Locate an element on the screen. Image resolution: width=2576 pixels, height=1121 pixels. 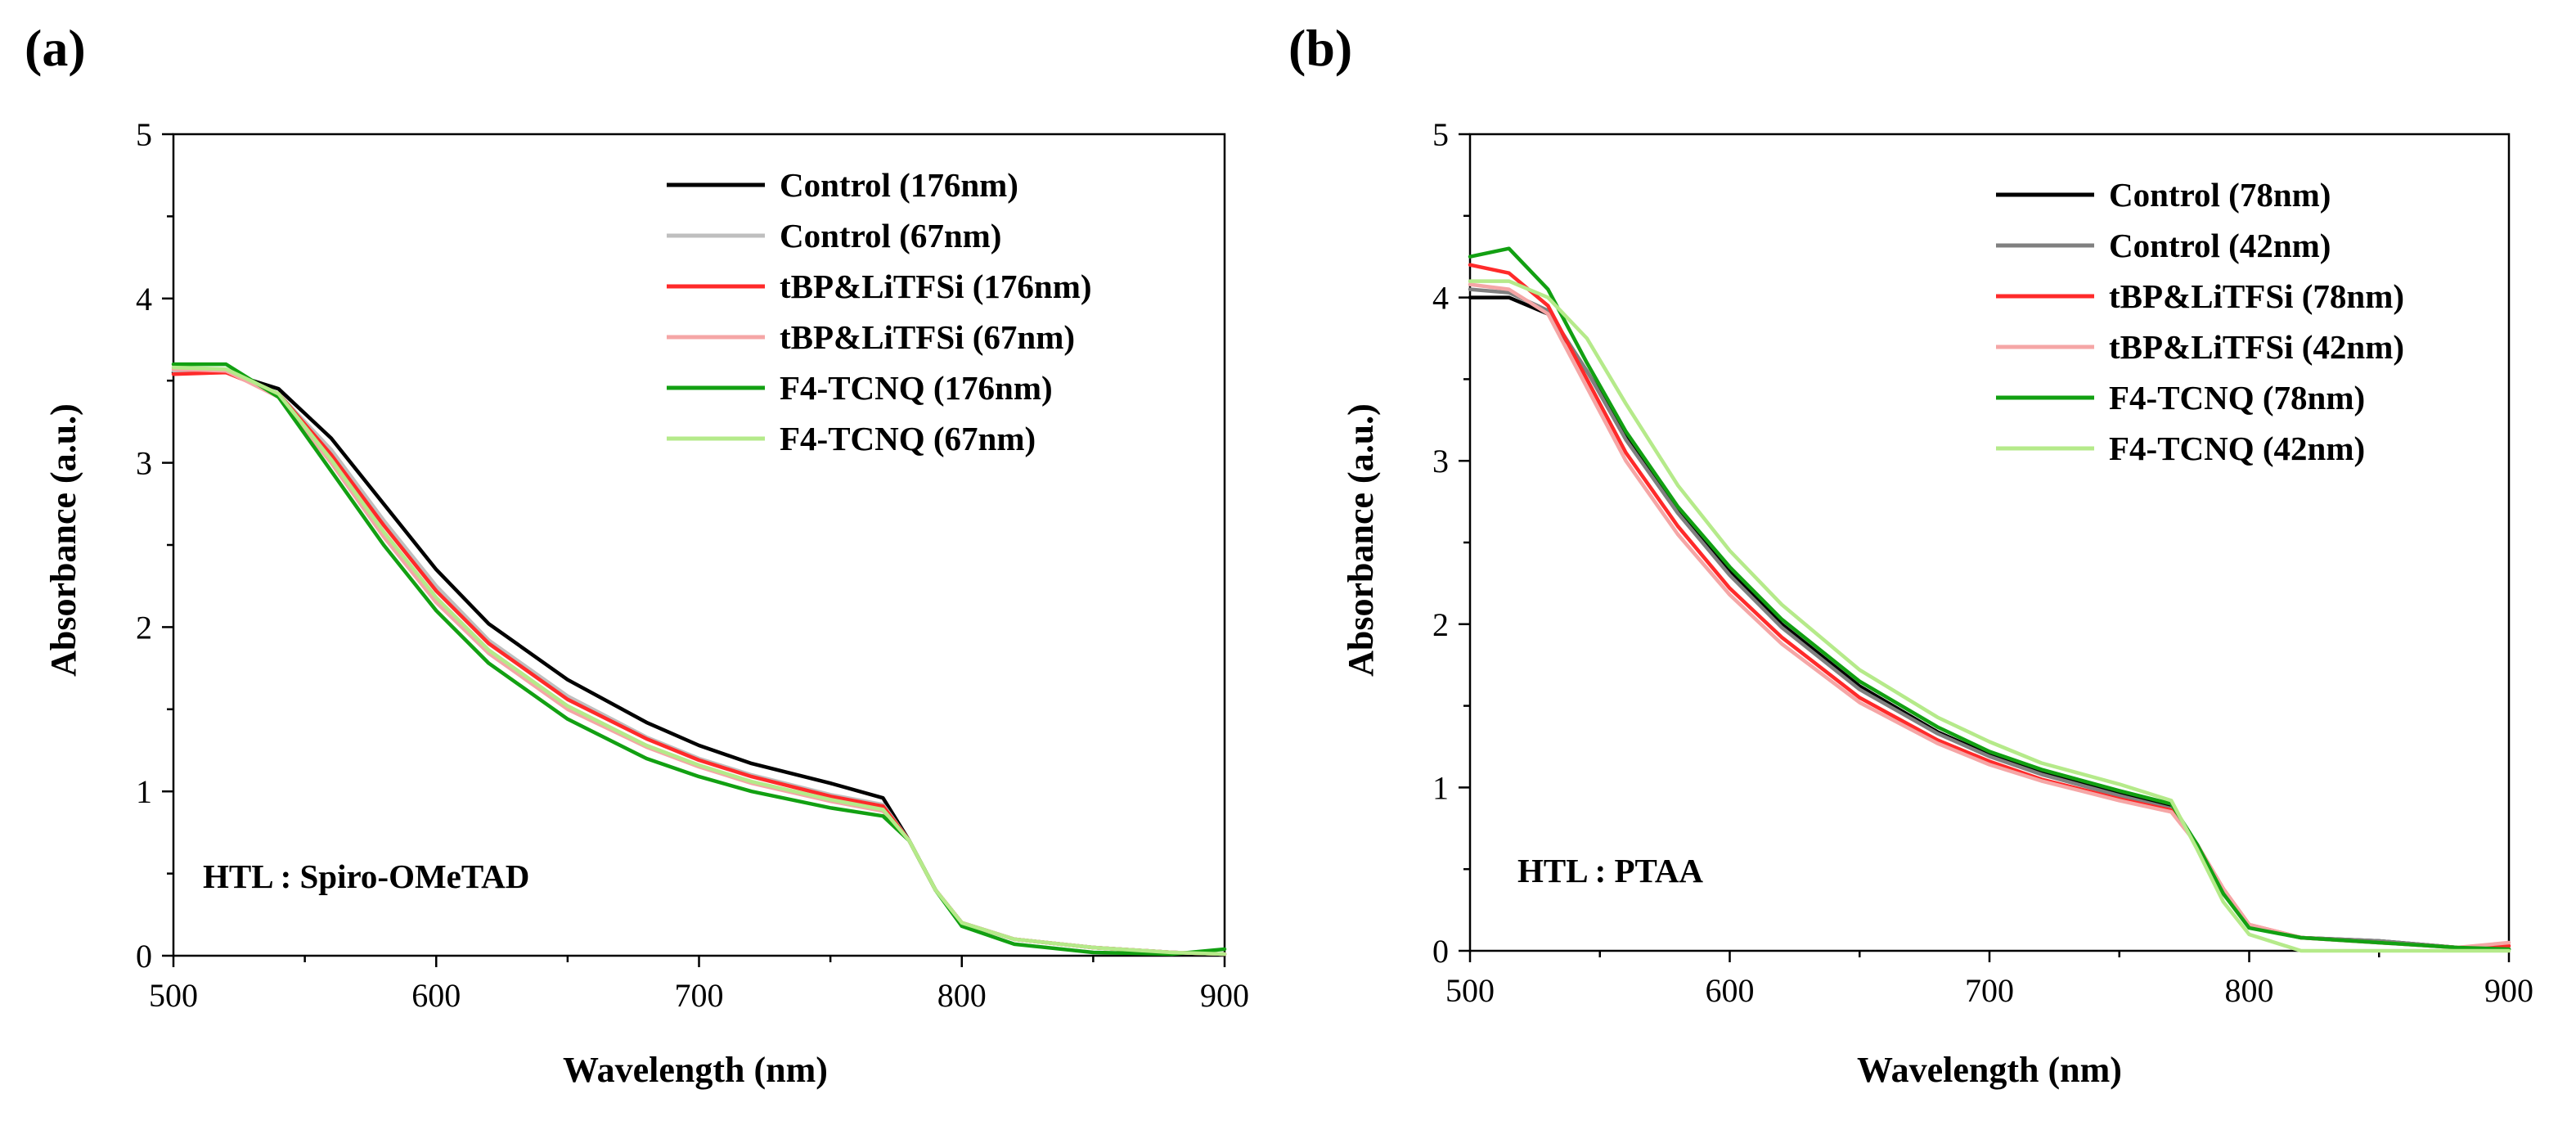
panel-a-legend-label-6: F4-TCNQ (67nm) is located at coordinates (908, 438).